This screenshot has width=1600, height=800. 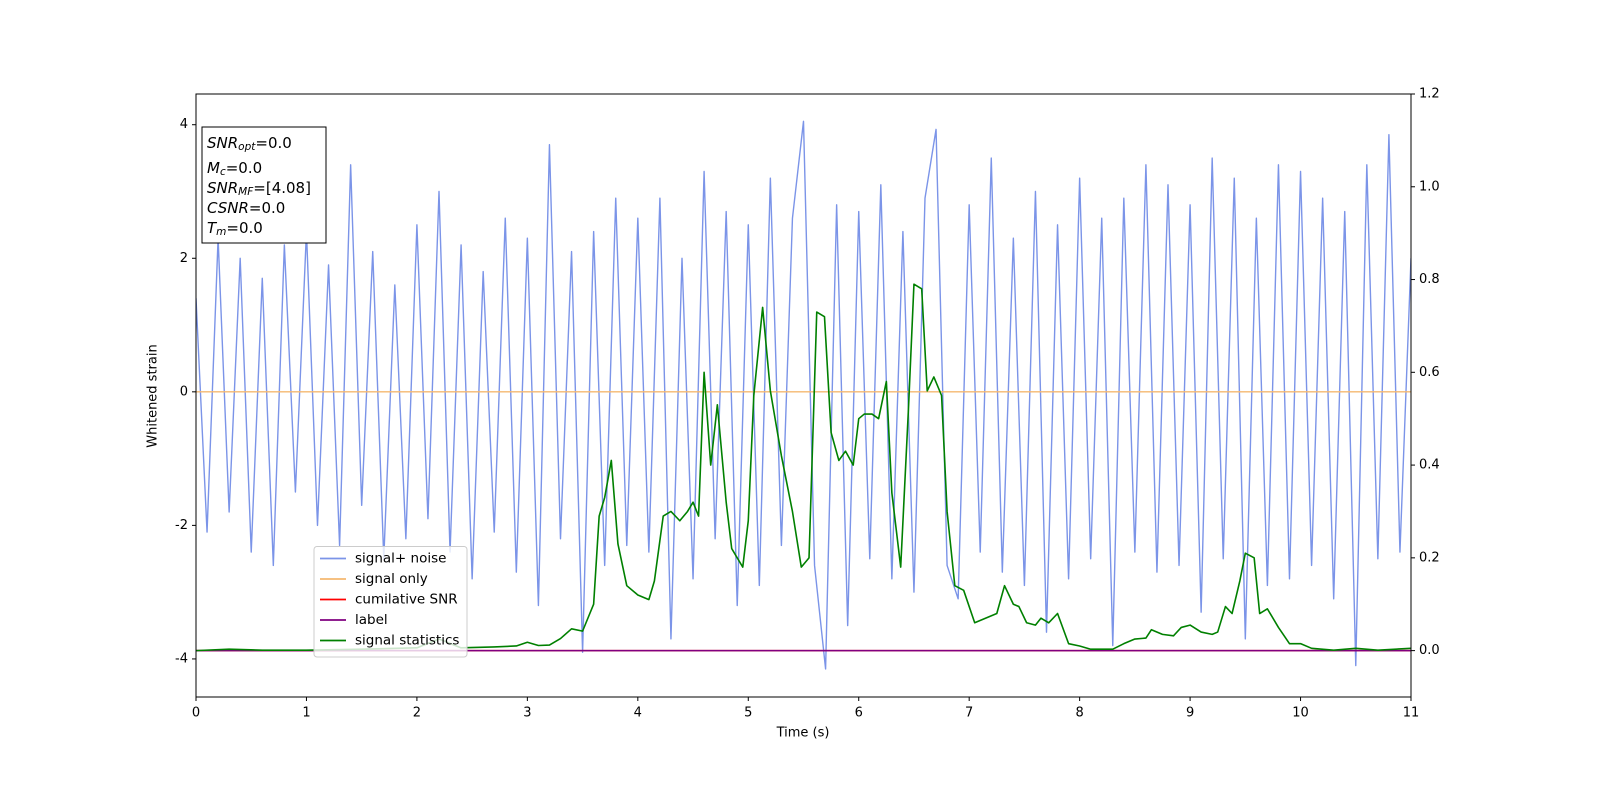 What do you see at coordinates (1190, 713) in the screenshot?
I see `x-tick-label: 9` at bounding box center [1190, 713].